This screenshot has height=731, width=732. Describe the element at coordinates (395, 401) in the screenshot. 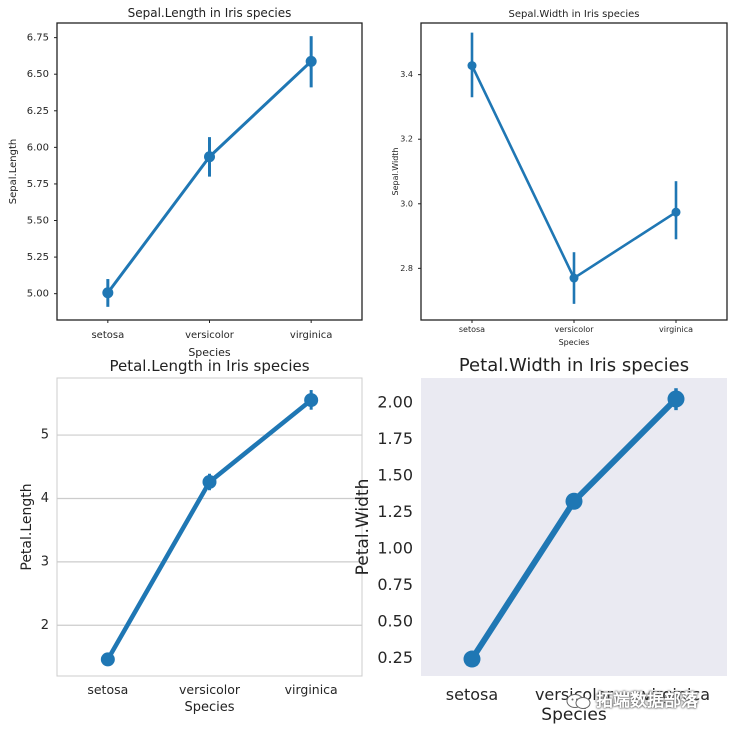

I see `ytick-label: 2.00` at that location.